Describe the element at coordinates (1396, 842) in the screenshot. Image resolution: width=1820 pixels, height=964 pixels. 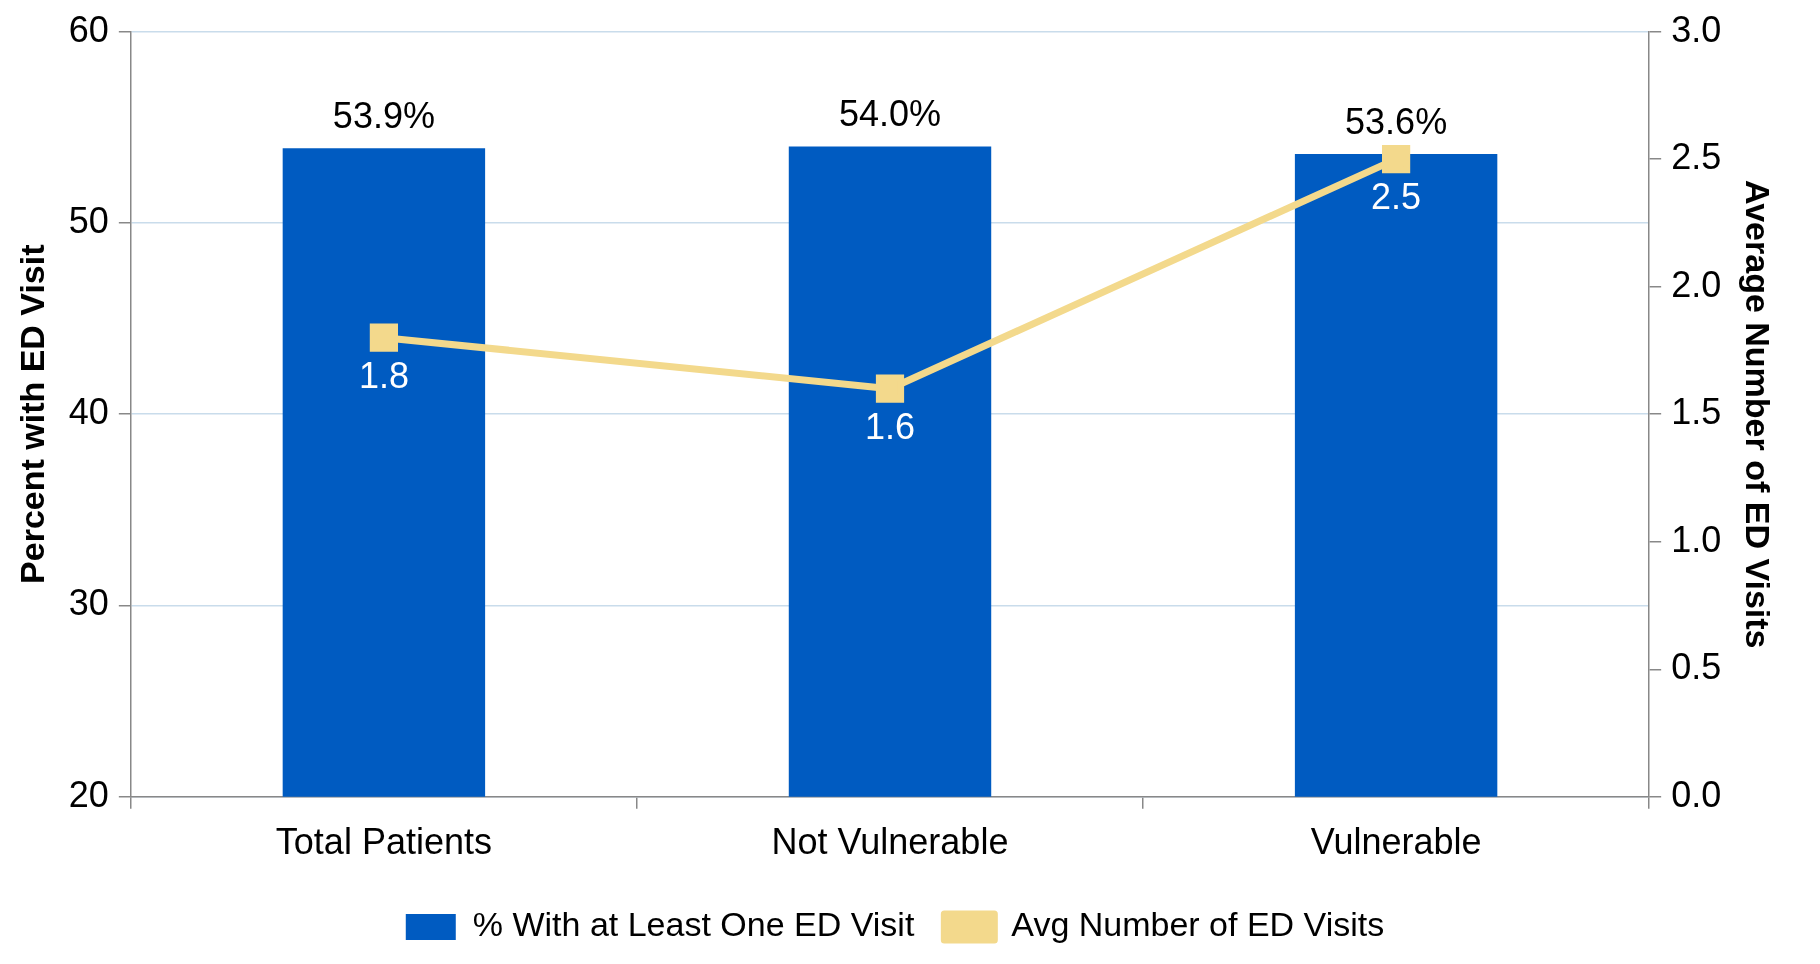
I see `x-tick-label: Vulnerable` at that location.